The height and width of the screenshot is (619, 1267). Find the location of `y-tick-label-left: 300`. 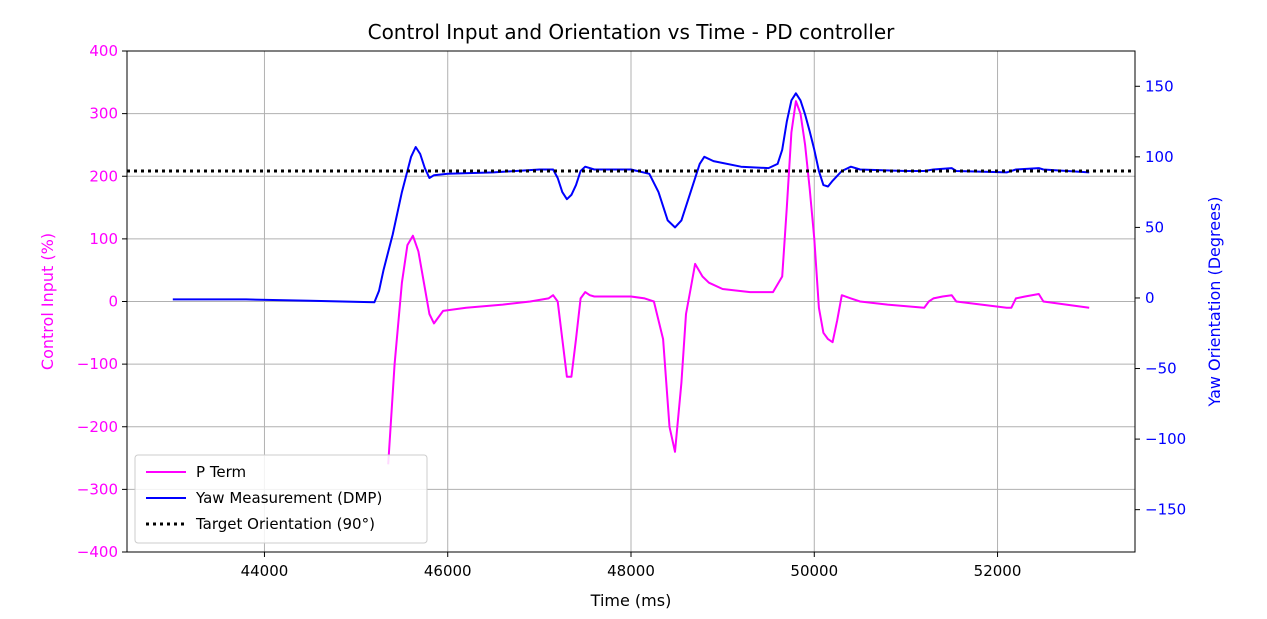

y-tick-label-left: 300 is located at coordinates (103, 114).